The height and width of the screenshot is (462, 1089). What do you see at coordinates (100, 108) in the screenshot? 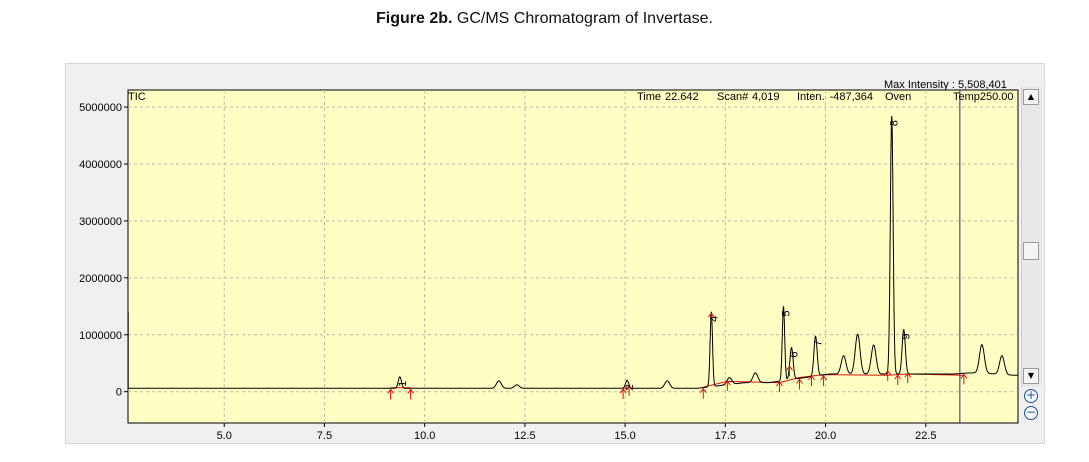
I see `y-tick-label: 5000000` at bounding box center [100, 108].